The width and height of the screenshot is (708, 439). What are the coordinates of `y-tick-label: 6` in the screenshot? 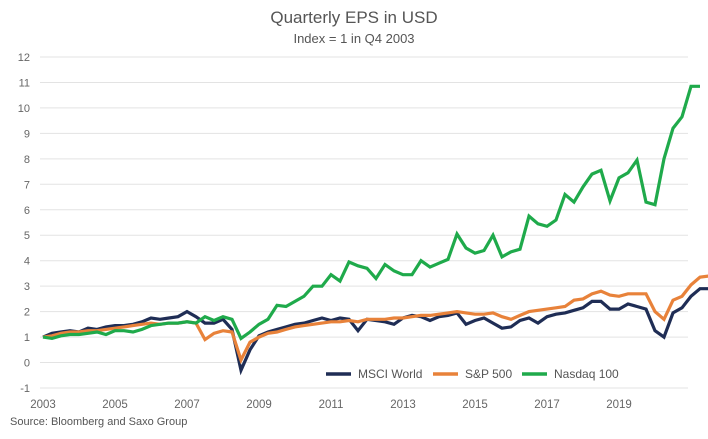 It's located at (27, 211).